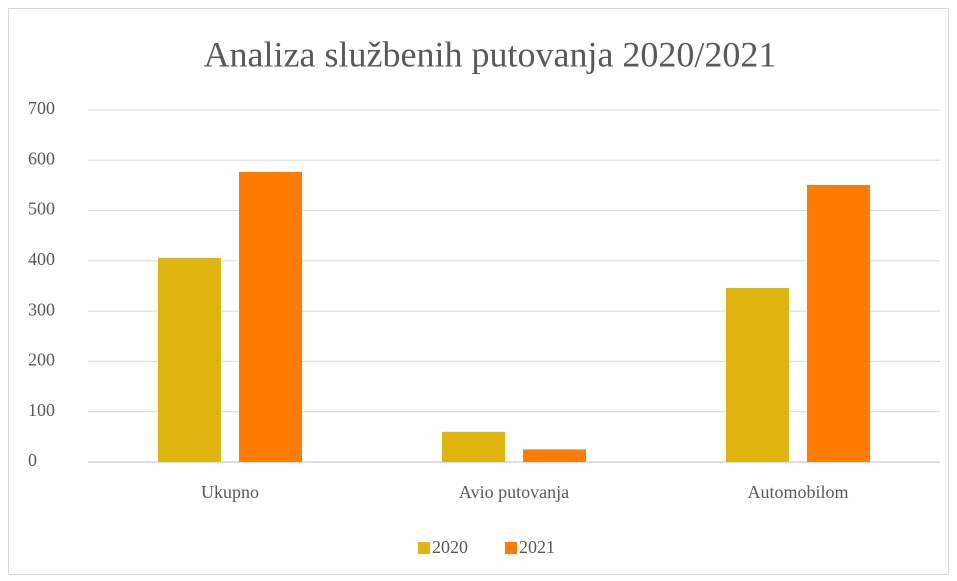  Describe the element at coordinates (41, 410) in the screenshot. I see `y-tick-label: 100` at that location.